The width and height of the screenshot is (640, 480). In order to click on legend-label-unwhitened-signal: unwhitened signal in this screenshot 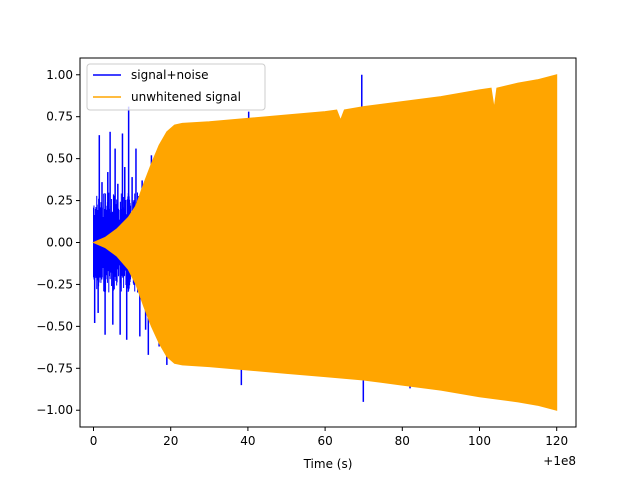, I will do `click(186, 97)`.